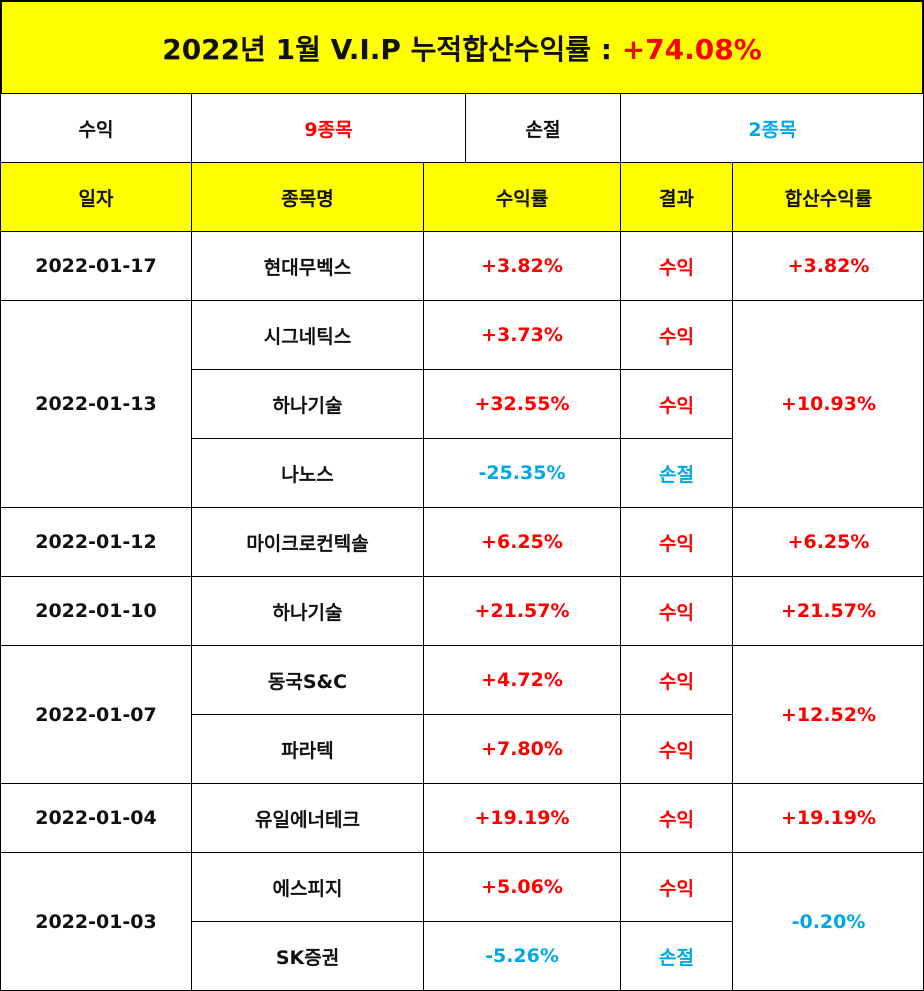  What do you see at coordinates (522, 404) in the screenshot?
I see `stock-rate: +32.55%` at bounding box center [522, 404].